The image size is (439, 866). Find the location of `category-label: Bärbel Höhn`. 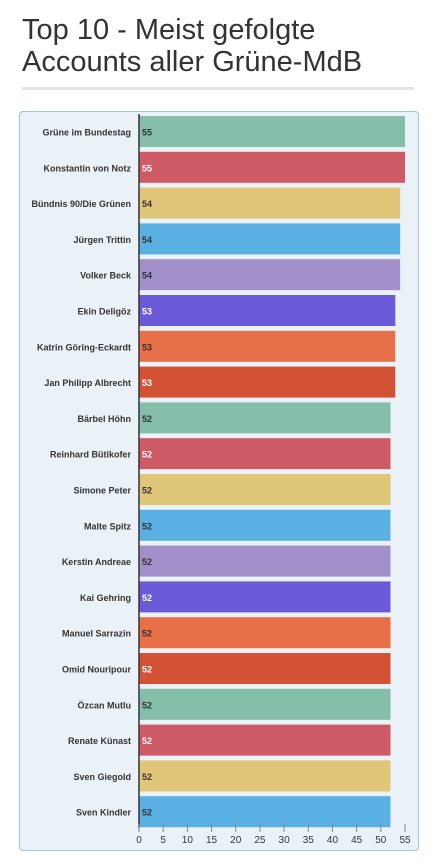

category-label: Bärbel Höhn is located at coordinates (104, 419).